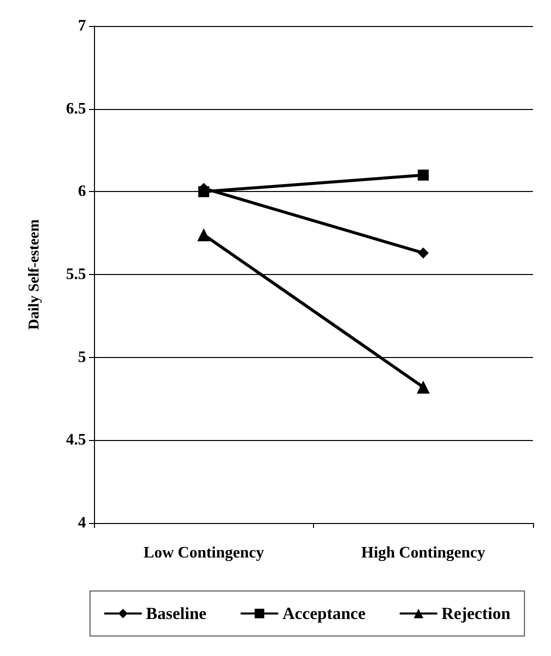 This screenshot has height=656, width=551. Describe the element at coordinates (76, 440) in the screenshot. I see `y-tick-label: 4.5` at that location.